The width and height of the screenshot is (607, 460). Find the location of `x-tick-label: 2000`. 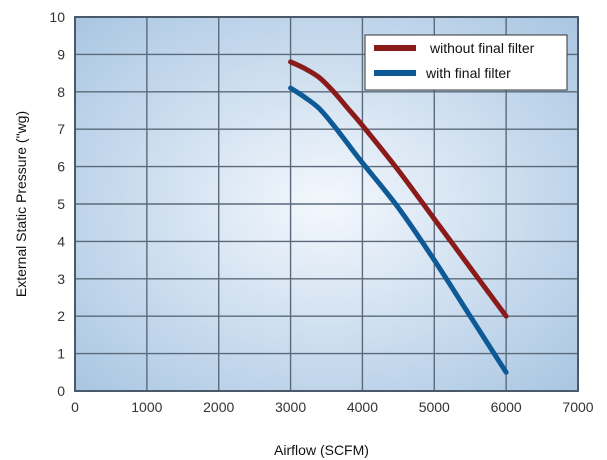

x-tick-label: 2000 is located at coordinates (218, 407).